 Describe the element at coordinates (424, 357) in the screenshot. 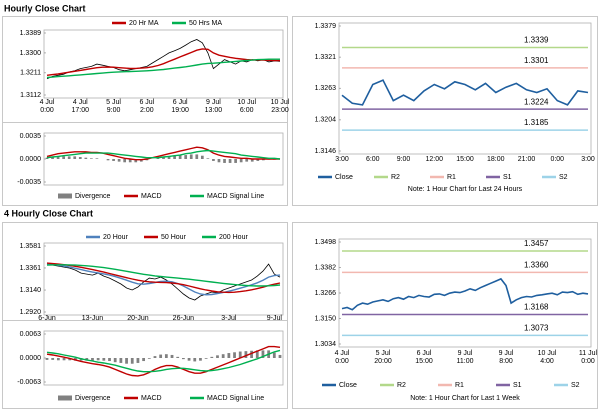

I see `x-tick-label: 6 Jul 15:00` at that location.